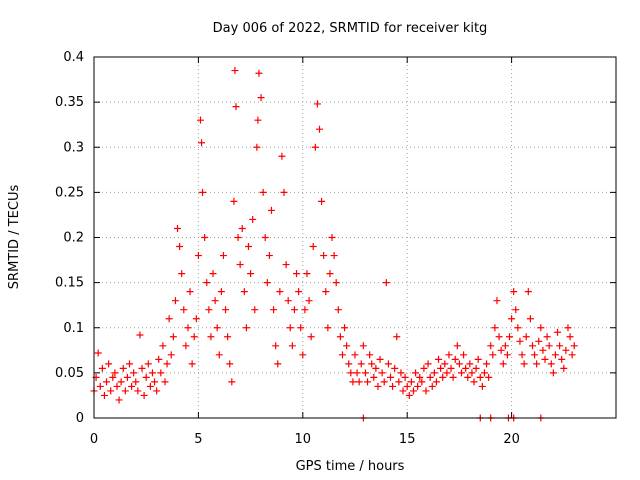  Describe the element at coordinates (69, 102) in the screenshot. I see `y-tick-label: 0.35` at that location.